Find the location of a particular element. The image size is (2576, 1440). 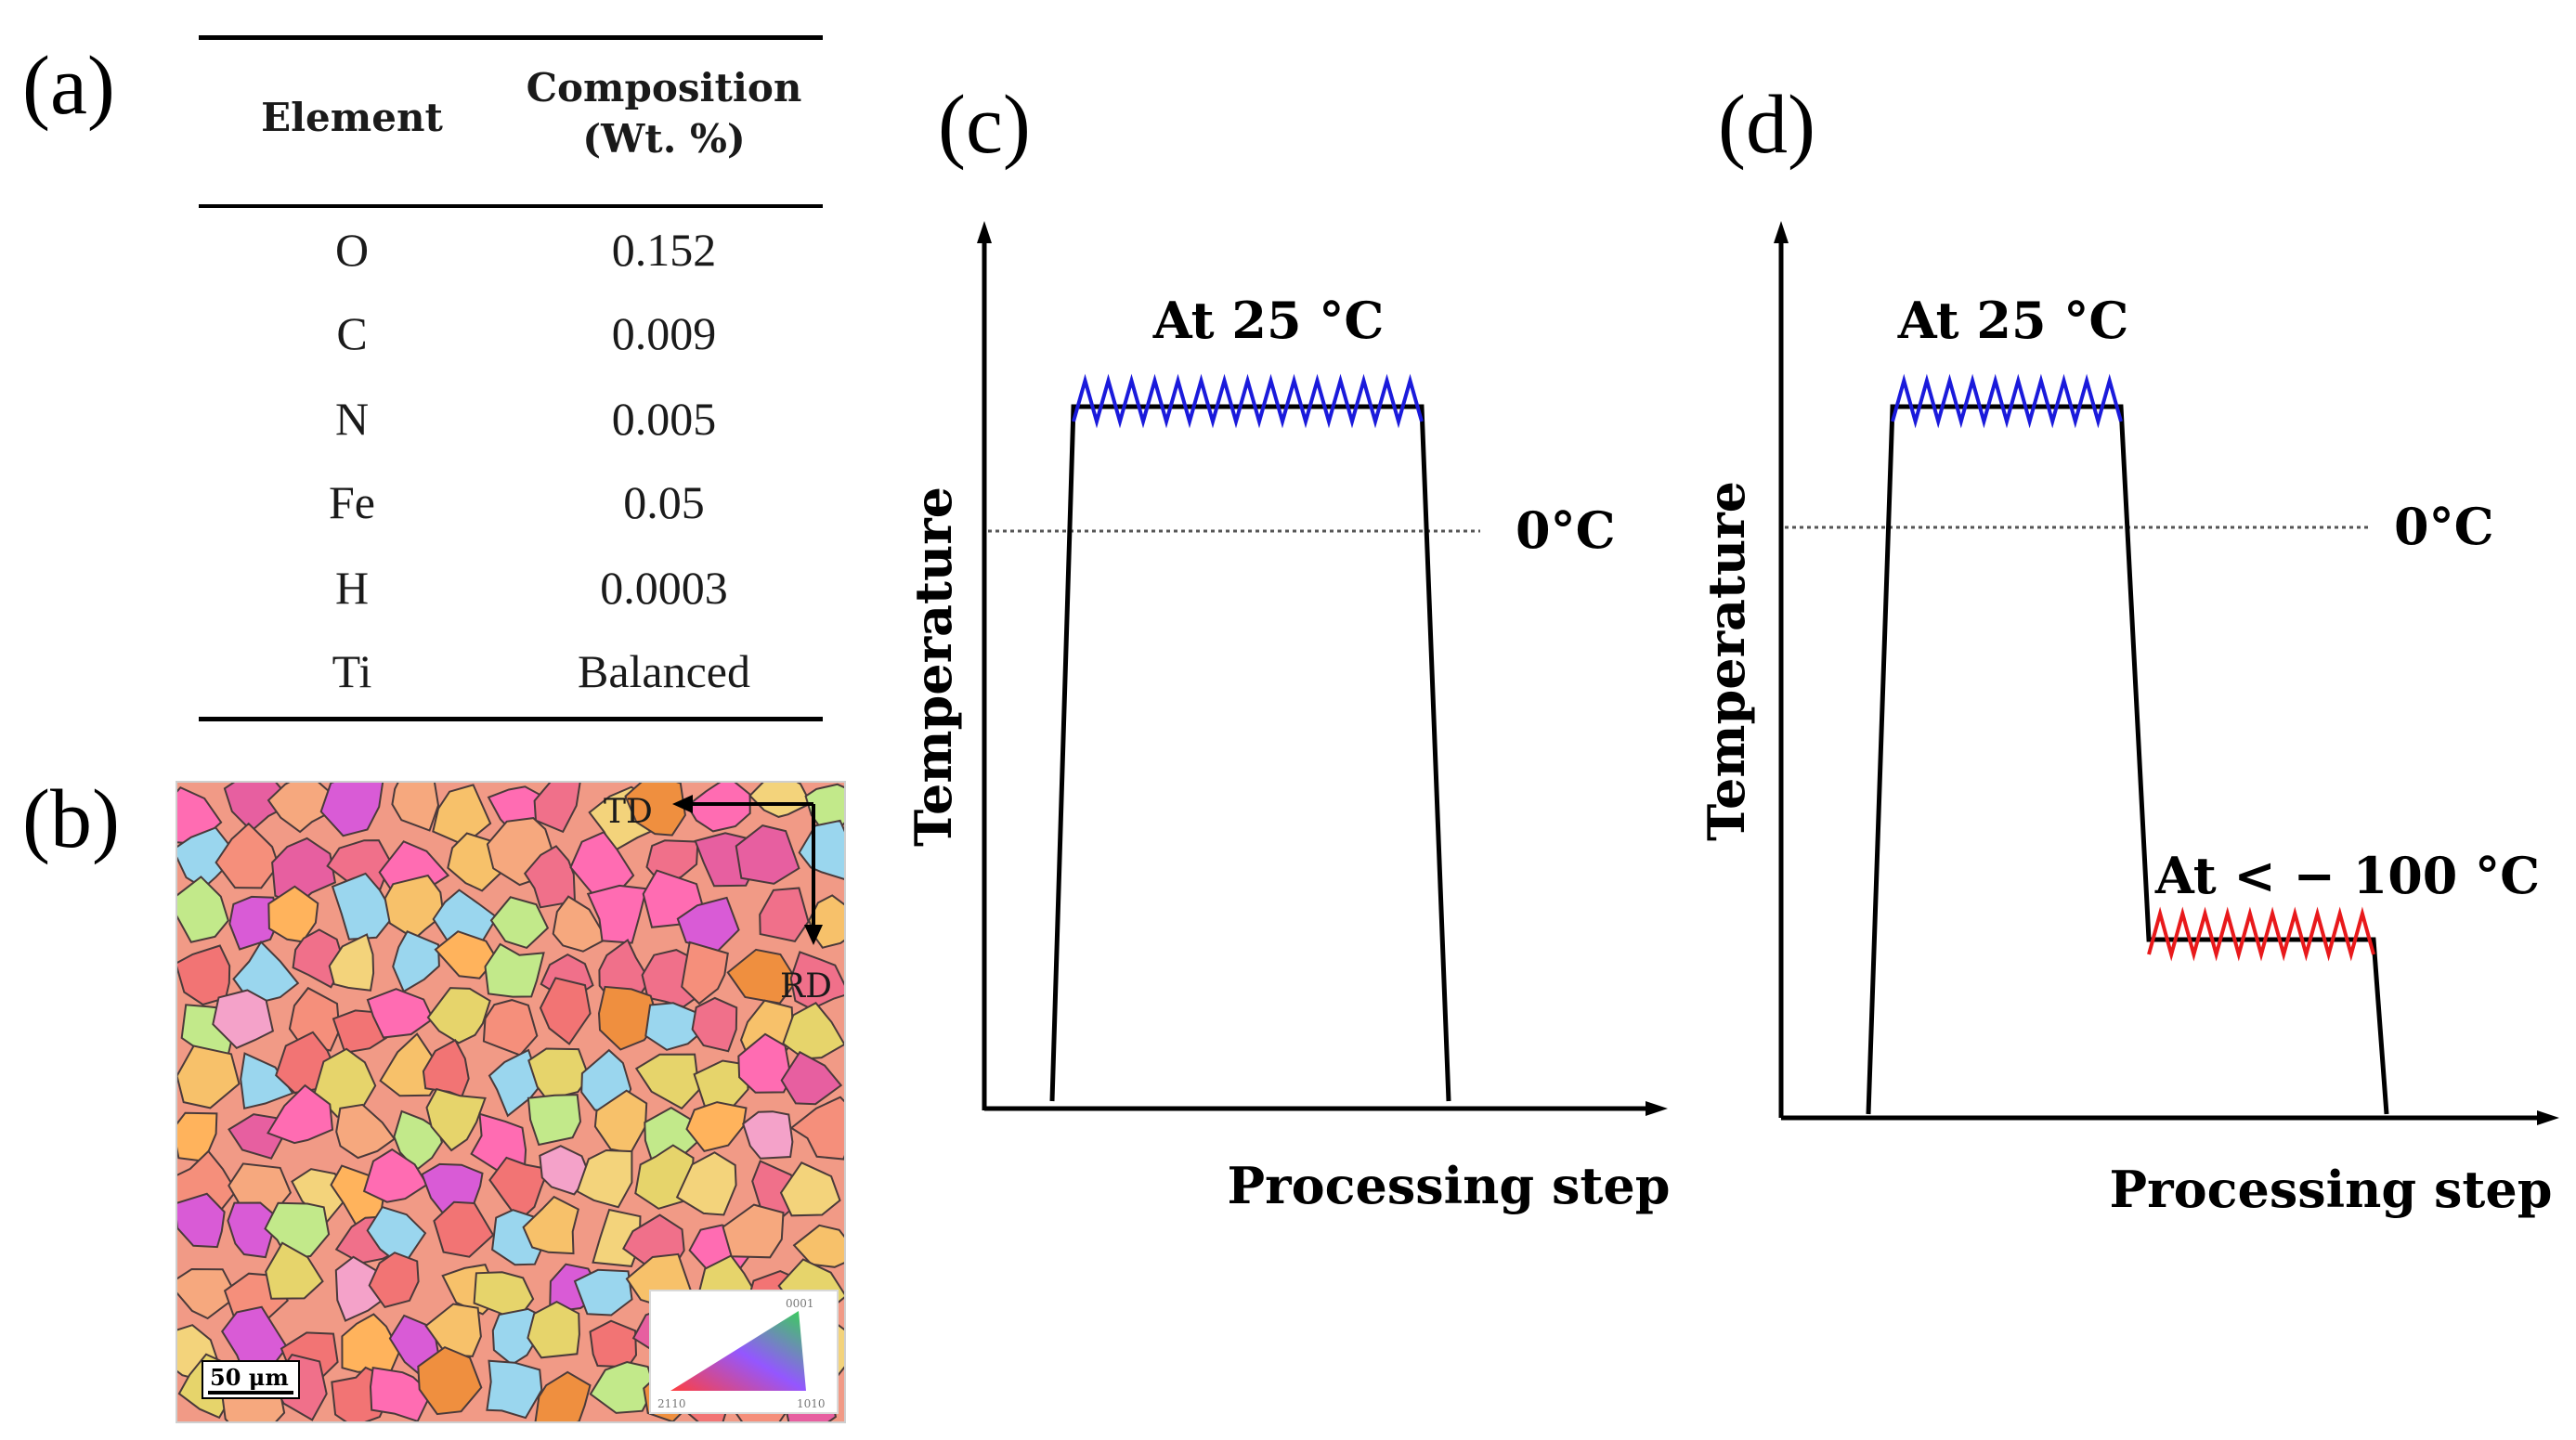

table-bottom-rule is located at coordinates (511, 719).